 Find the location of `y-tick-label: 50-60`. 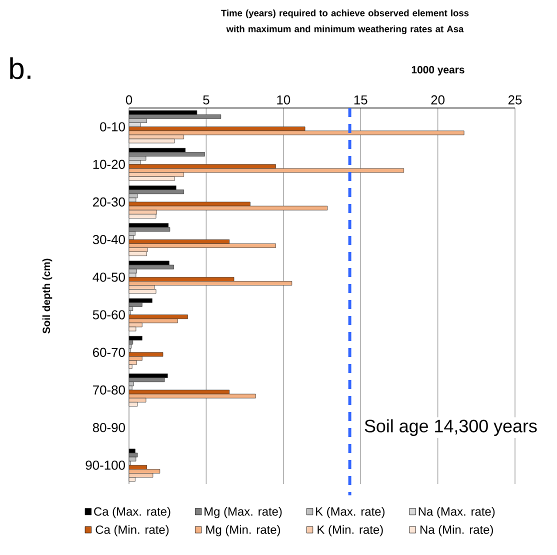

y-tick-label: 50-60 is located at coordinates (108, 315).